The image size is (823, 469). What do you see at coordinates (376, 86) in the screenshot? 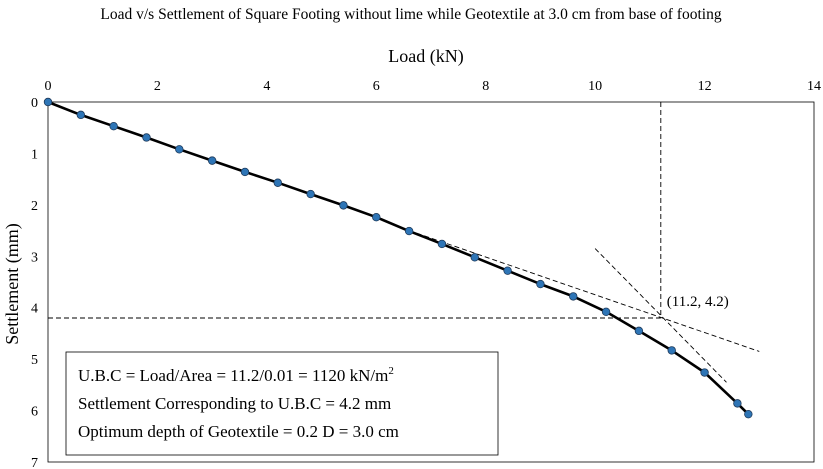
I see `x-tick-label-3: 6` at bounding box center [376, 86].